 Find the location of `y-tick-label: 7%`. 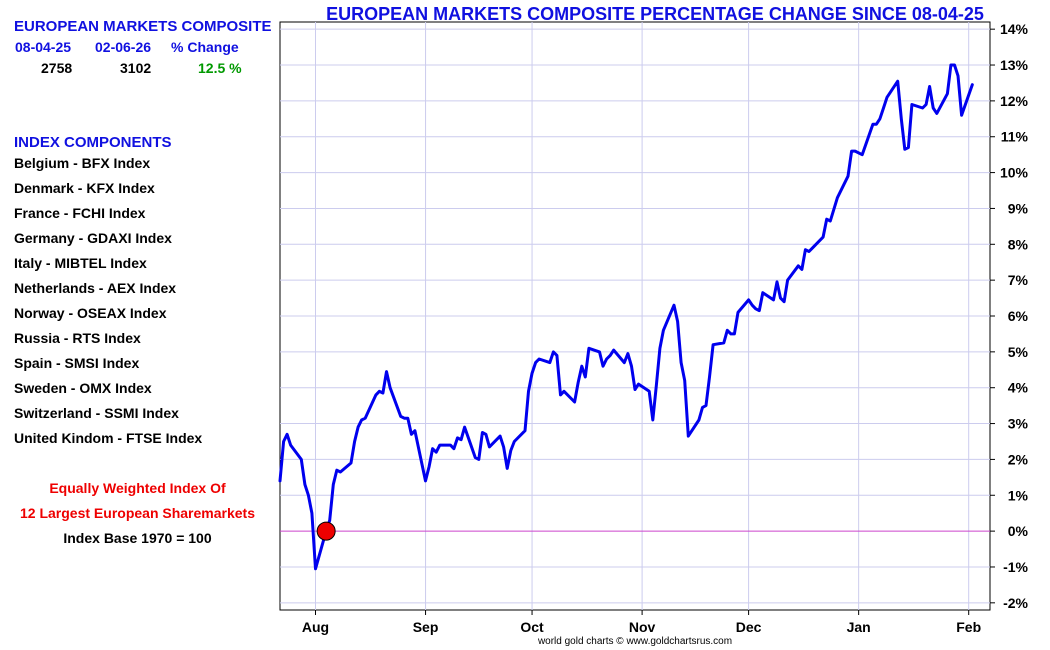

y-tick-label: 7% is located at coordinates (1018, 280).